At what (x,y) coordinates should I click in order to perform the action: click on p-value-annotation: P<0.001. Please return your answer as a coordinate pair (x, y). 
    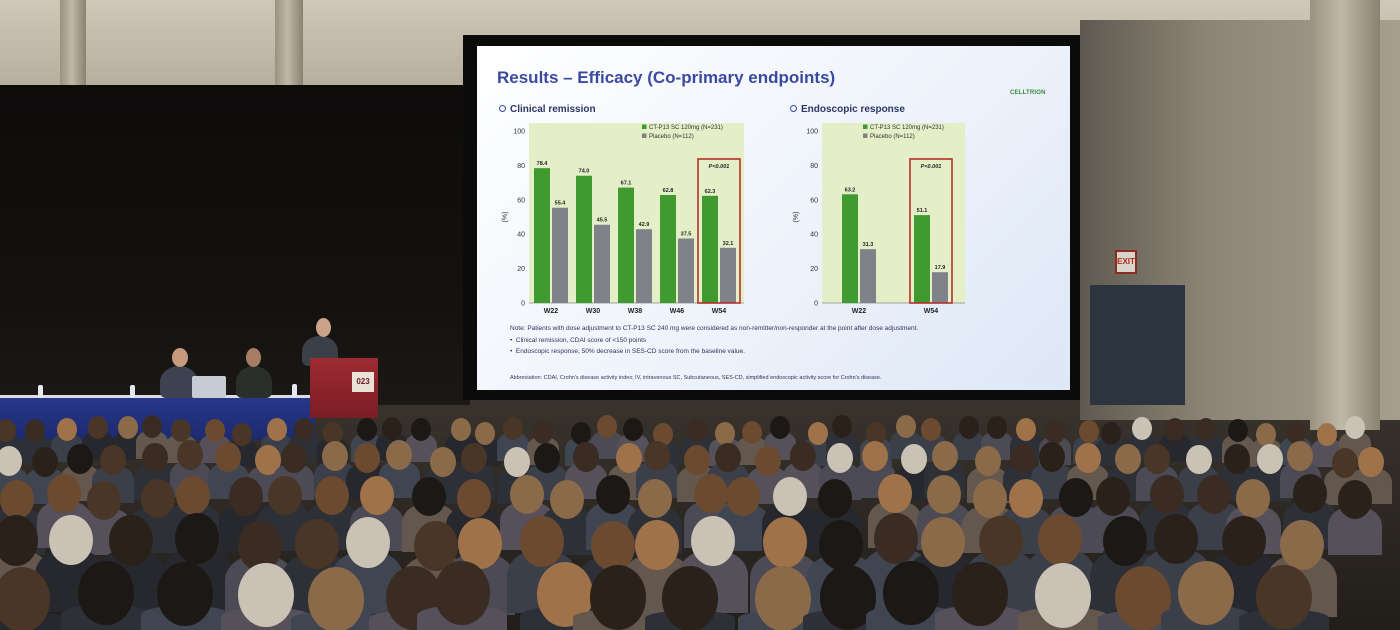
    Looking at the image, I should click on (719, 167).